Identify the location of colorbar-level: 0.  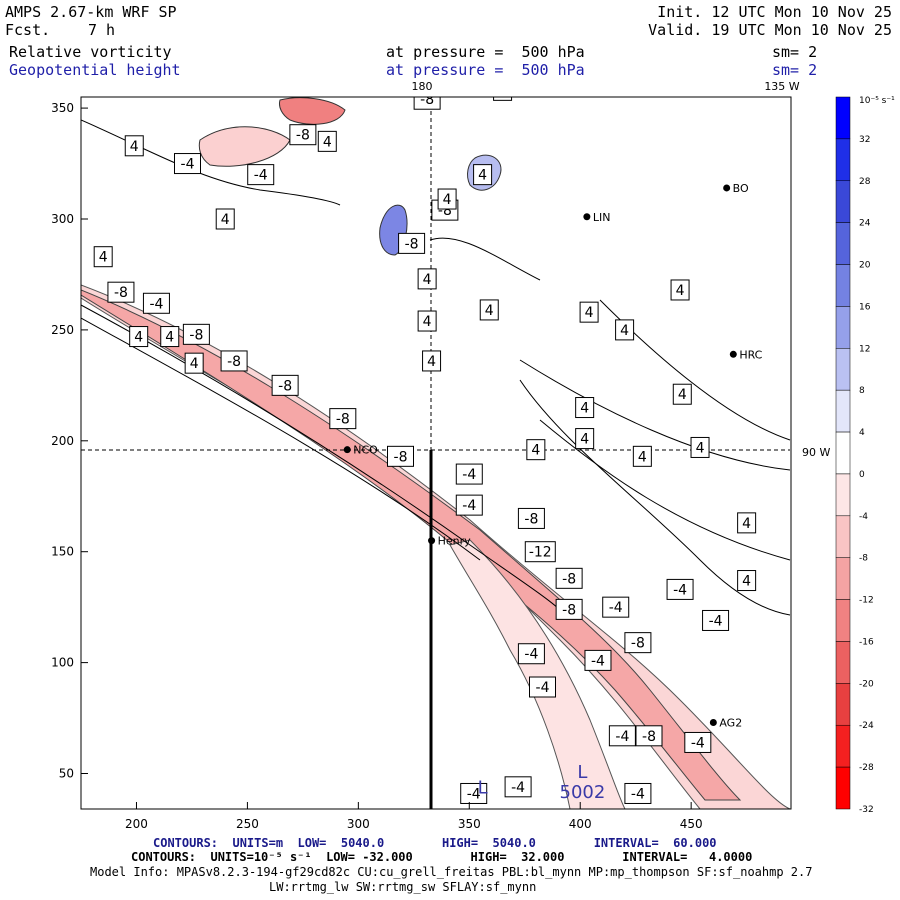
(862, 475).